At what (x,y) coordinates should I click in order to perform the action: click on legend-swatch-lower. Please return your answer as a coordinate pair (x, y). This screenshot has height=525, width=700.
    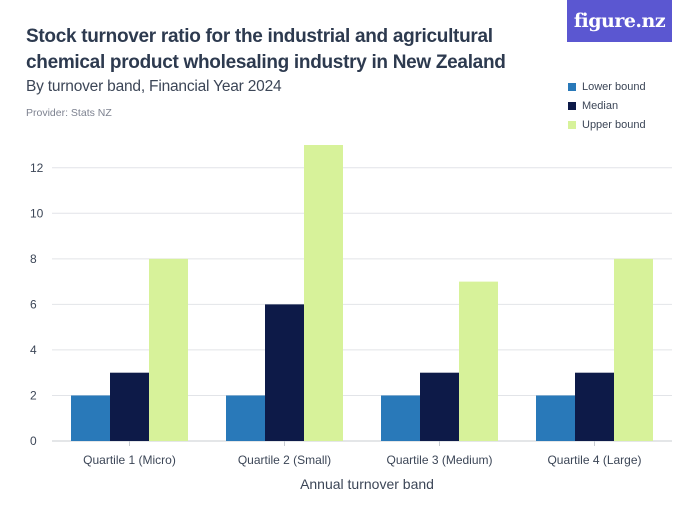
    Looking at the image, I should click on (572, 86).